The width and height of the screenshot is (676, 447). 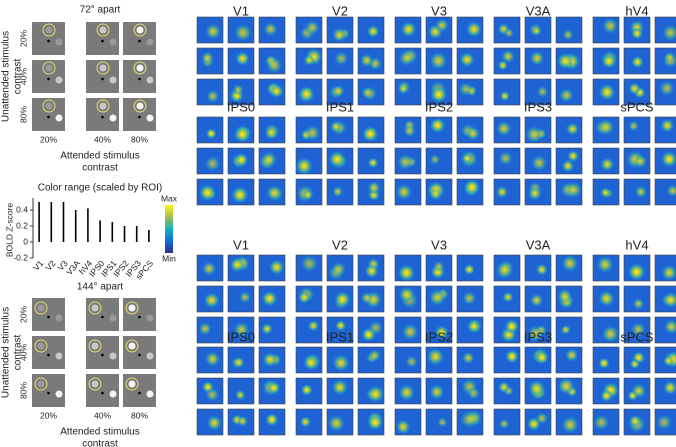 What do you see at coordinates (100, 287) in the screenshot?
I see `panel-title: 144° apart` at bounding box center [100, 287].